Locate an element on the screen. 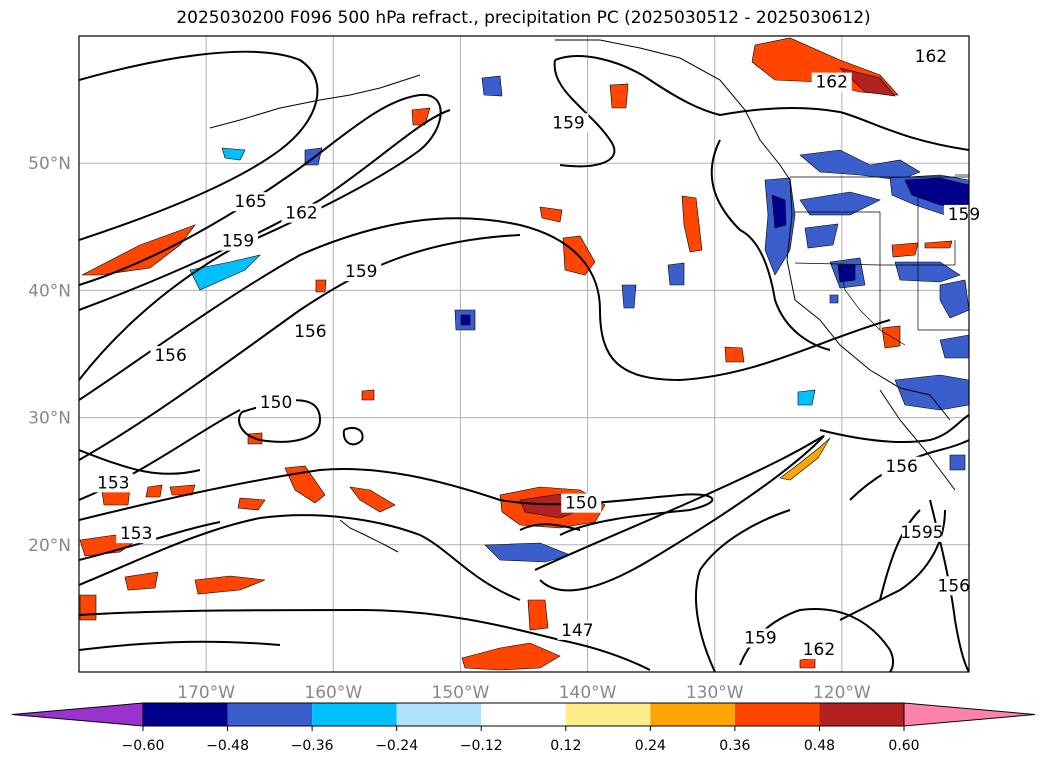 The width and height of the screenshot is (1047, 765). colorbar-tick-label: −0.60 is located at coordinates (143, 746).